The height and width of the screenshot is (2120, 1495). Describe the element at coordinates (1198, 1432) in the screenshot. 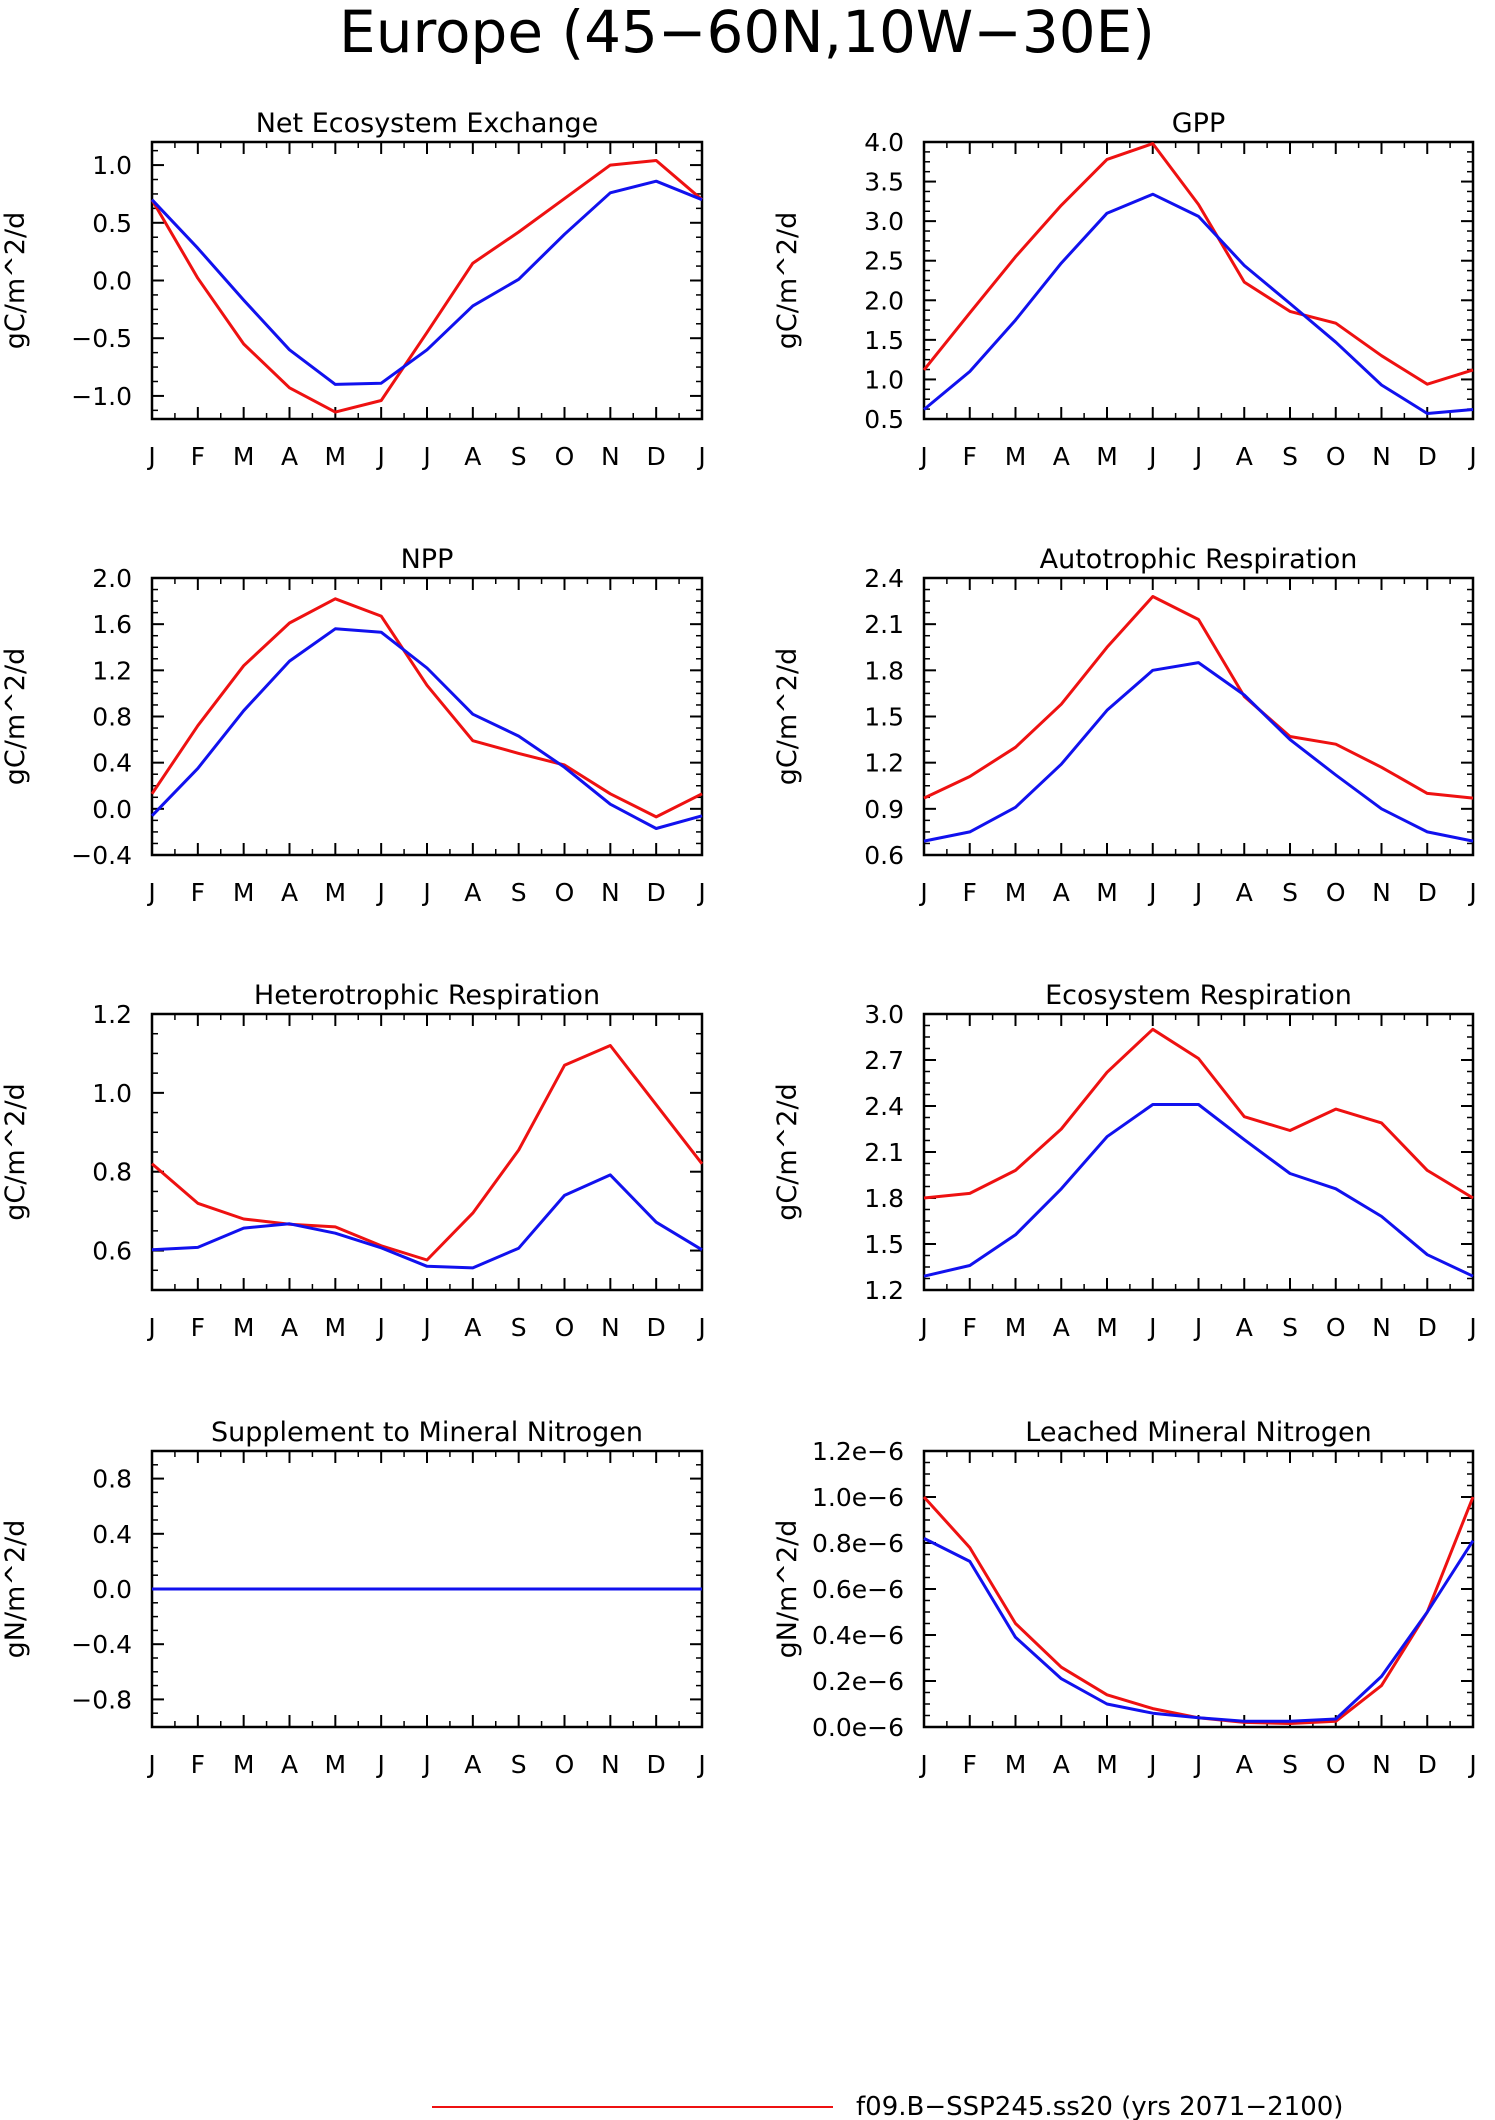

I see `panel-title: Leached Mineral Nitrogen` at that location.